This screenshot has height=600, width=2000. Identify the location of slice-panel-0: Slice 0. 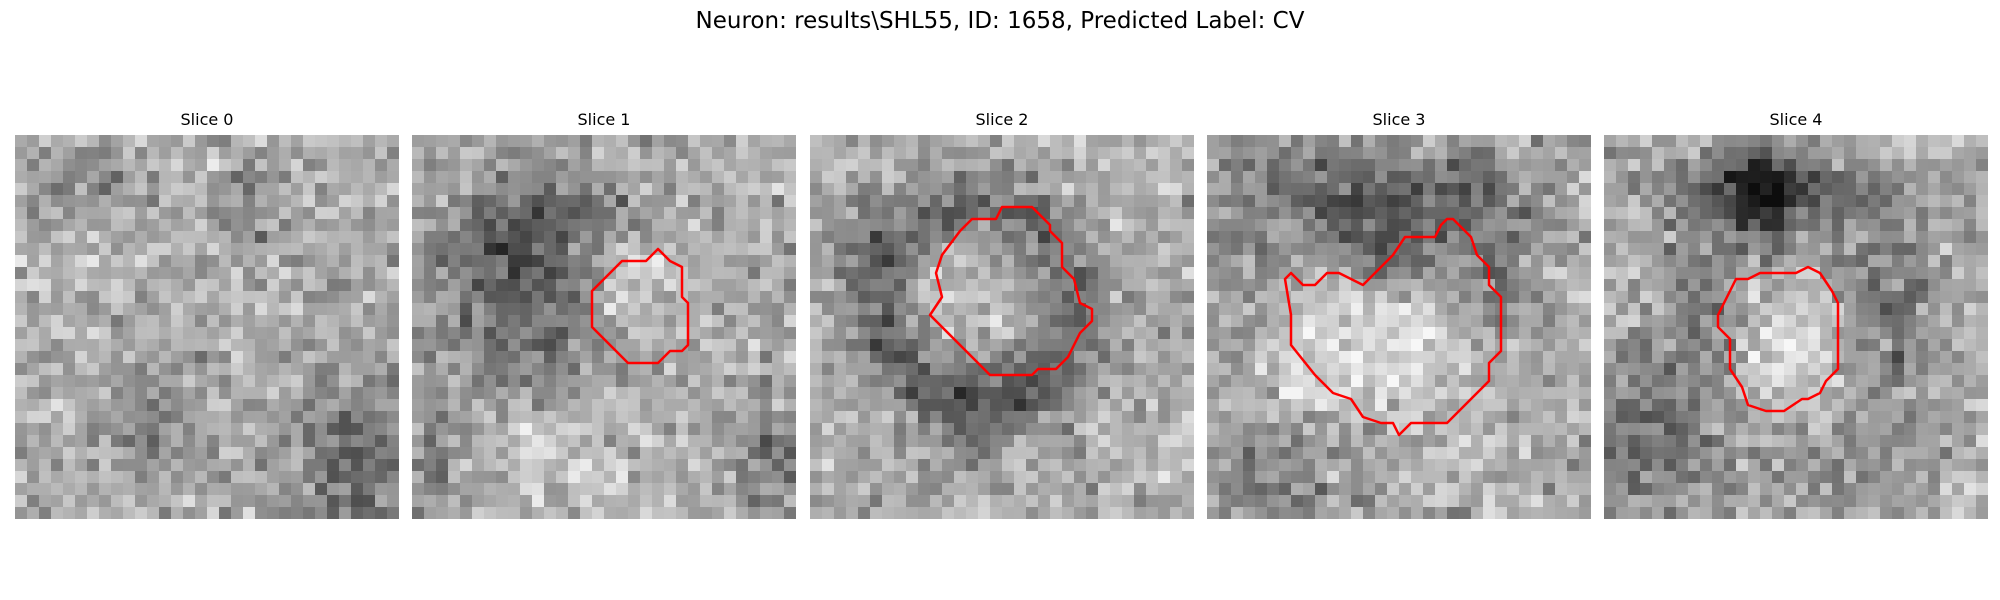
(207, 314).